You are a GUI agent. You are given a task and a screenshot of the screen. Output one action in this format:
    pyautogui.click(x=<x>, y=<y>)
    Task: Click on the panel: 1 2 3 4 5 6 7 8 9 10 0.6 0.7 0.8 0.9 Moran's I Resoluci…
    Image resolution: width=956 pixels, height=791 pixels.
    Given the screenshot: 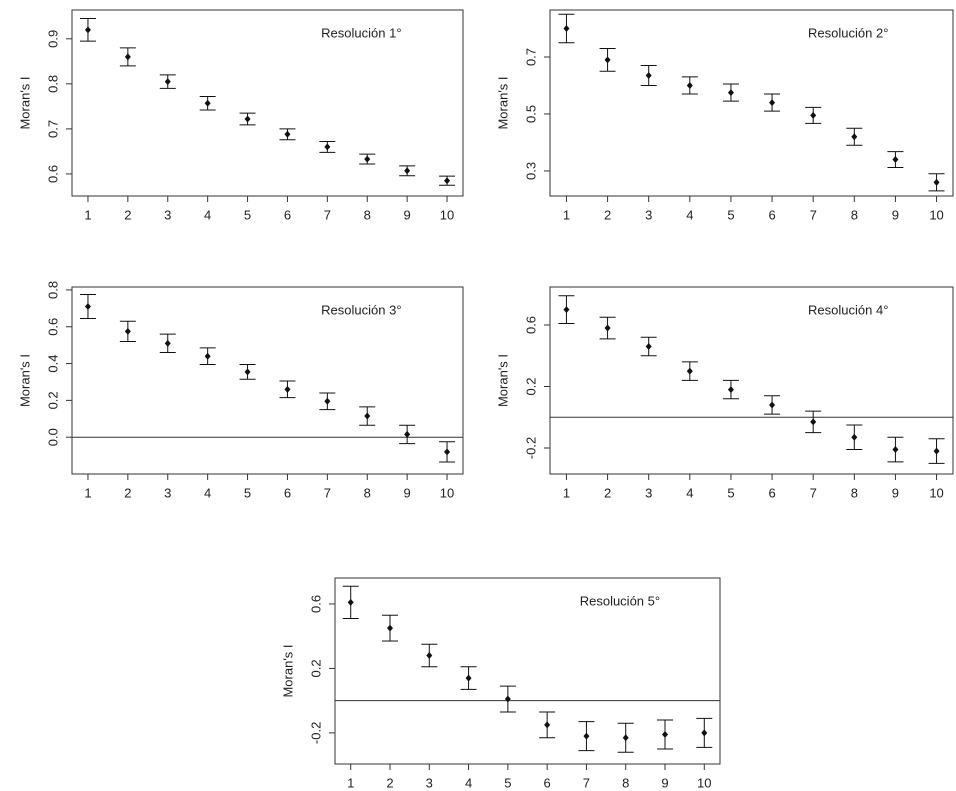 What is the action you would take?
    pyautogui.click(x=240, y=115)
    